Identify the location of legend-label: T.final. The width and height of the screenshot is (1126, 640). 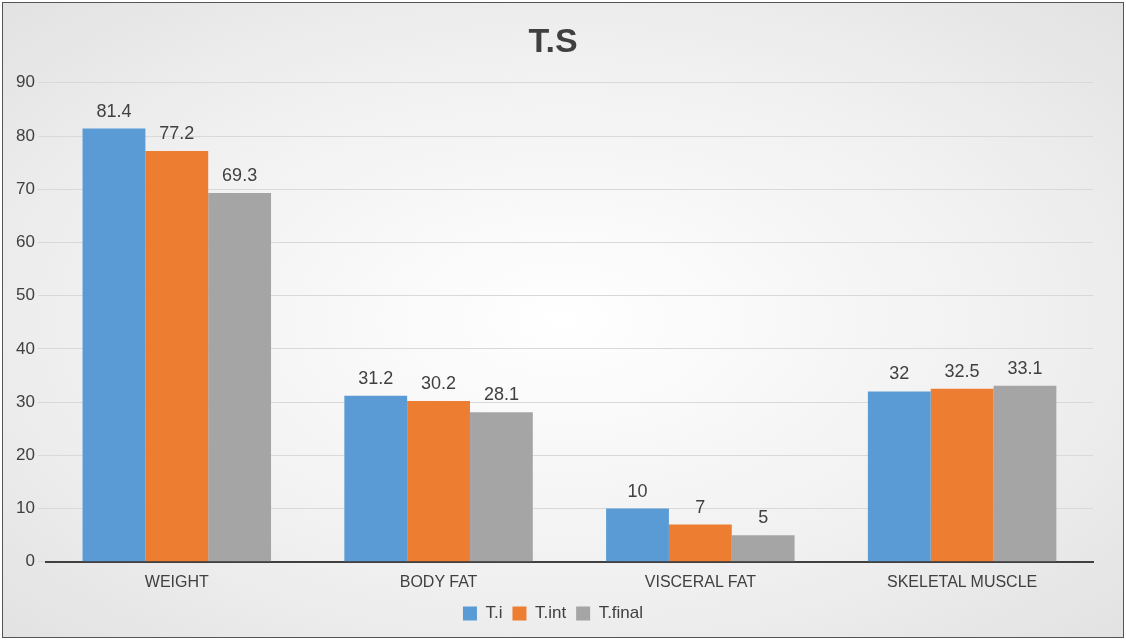
(621, 613).